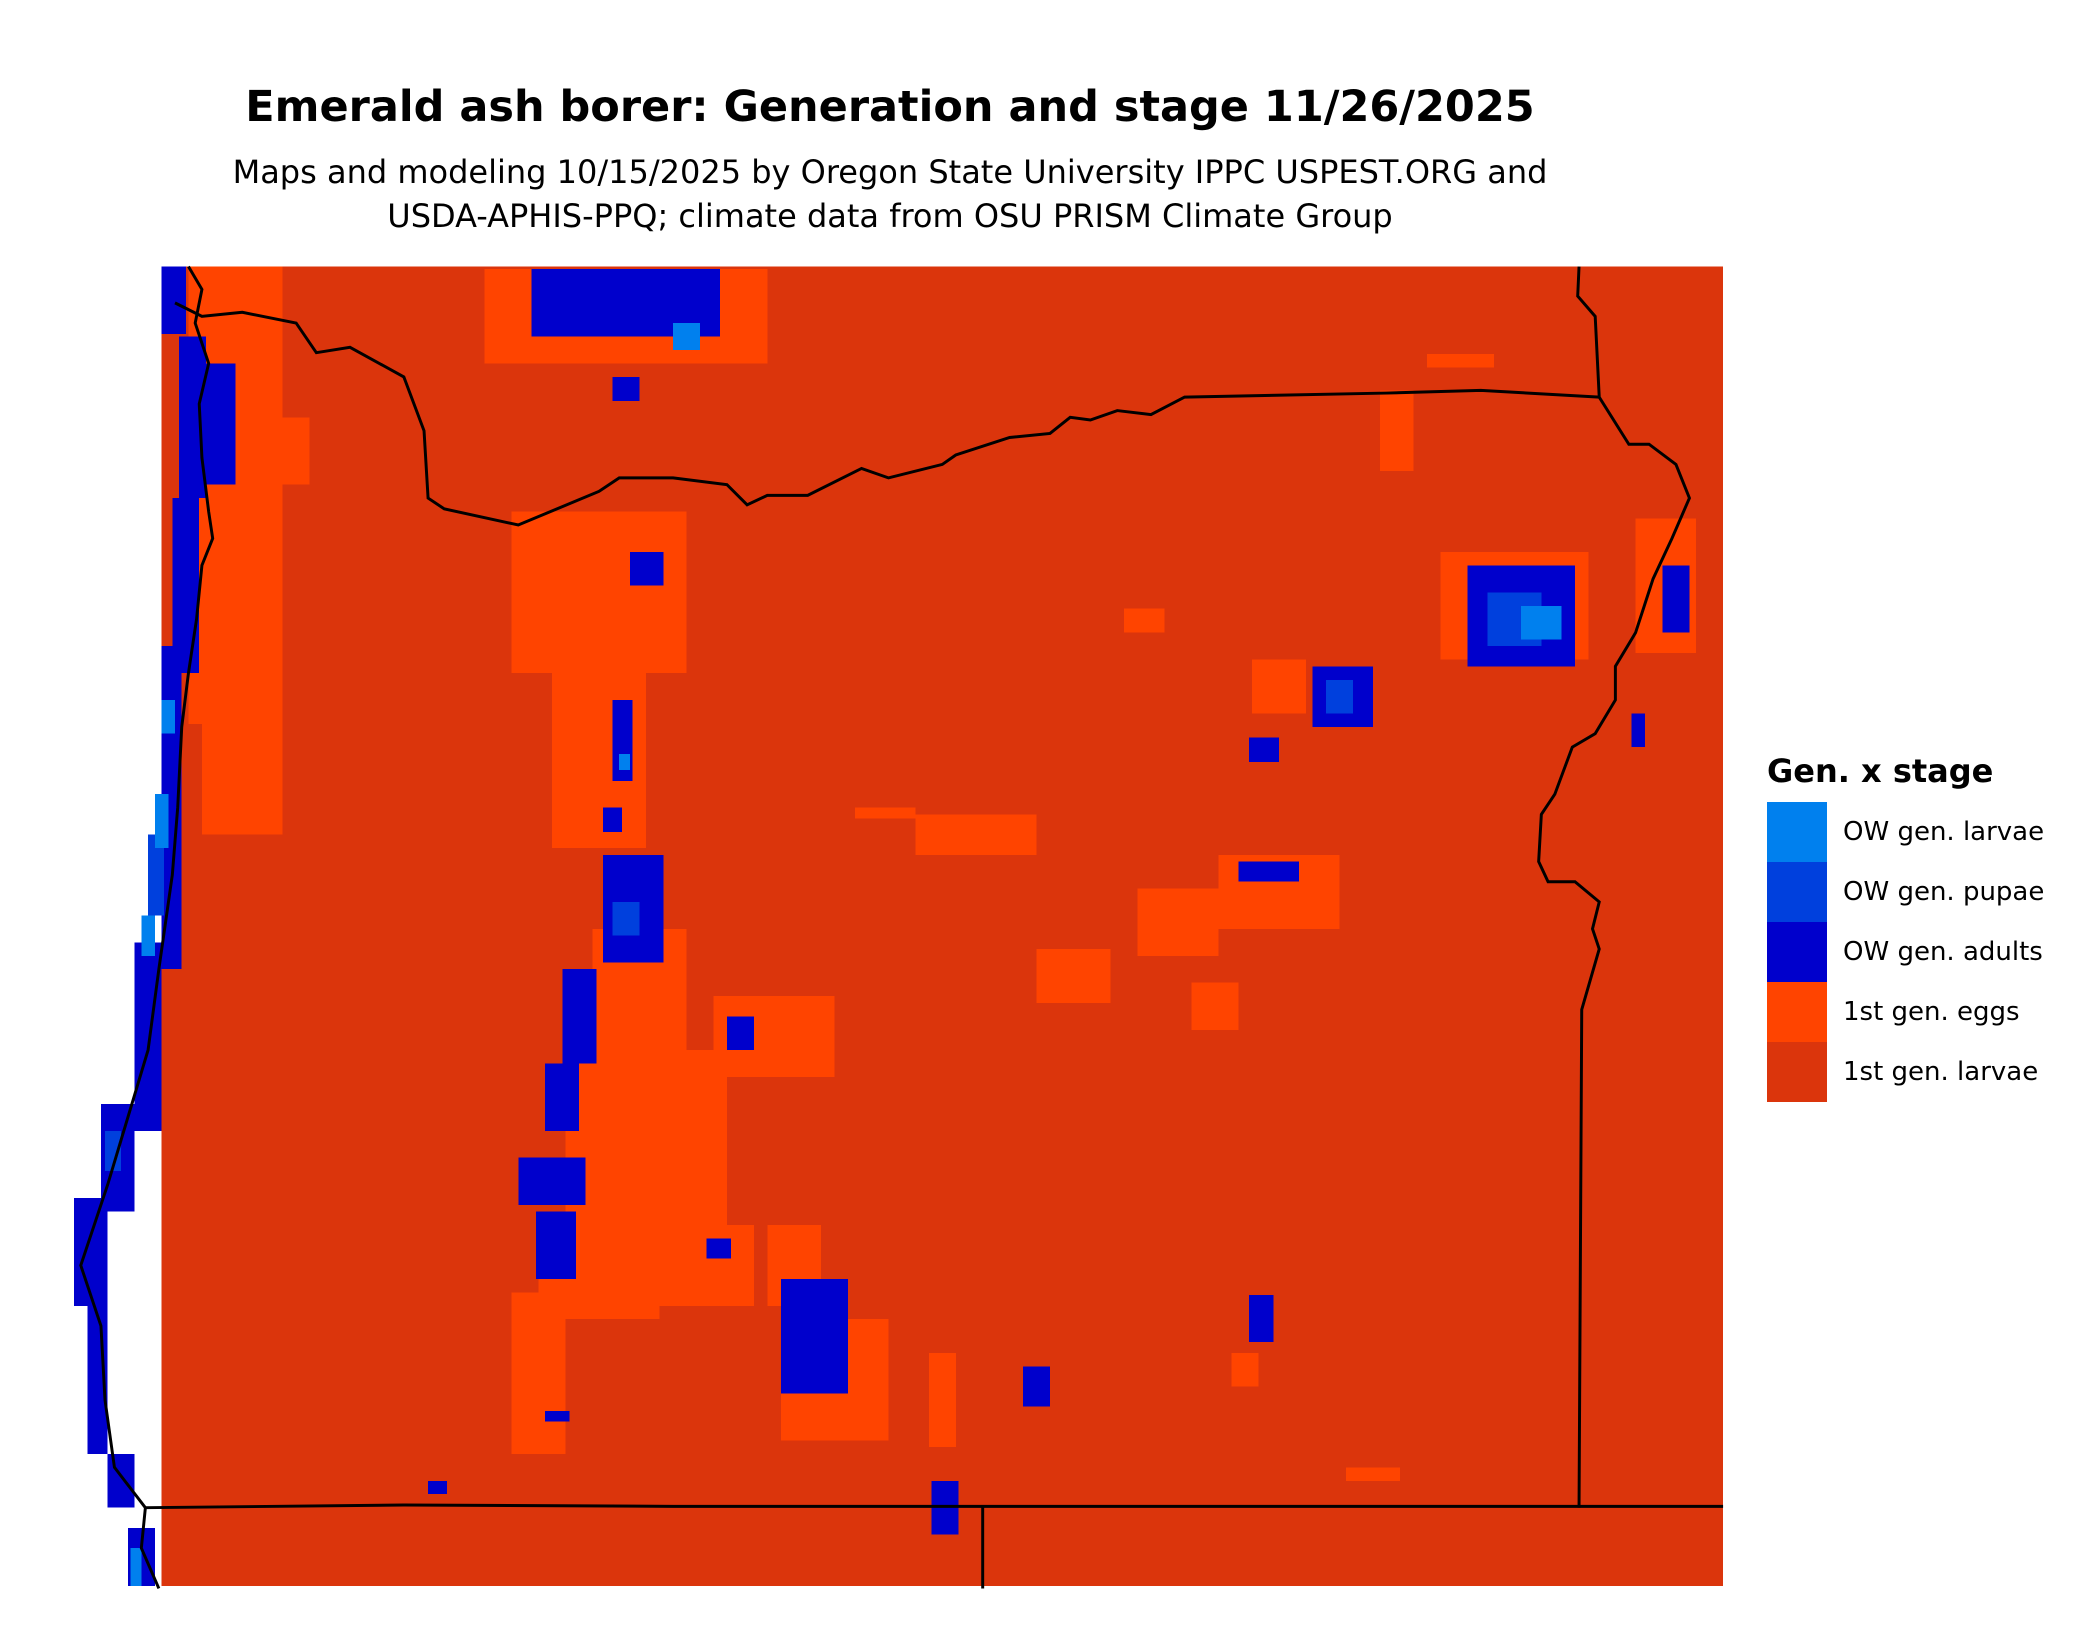  Describe the element at coordinates (887, 414) in the screenshot. I see `columbia-river-border` at that location.